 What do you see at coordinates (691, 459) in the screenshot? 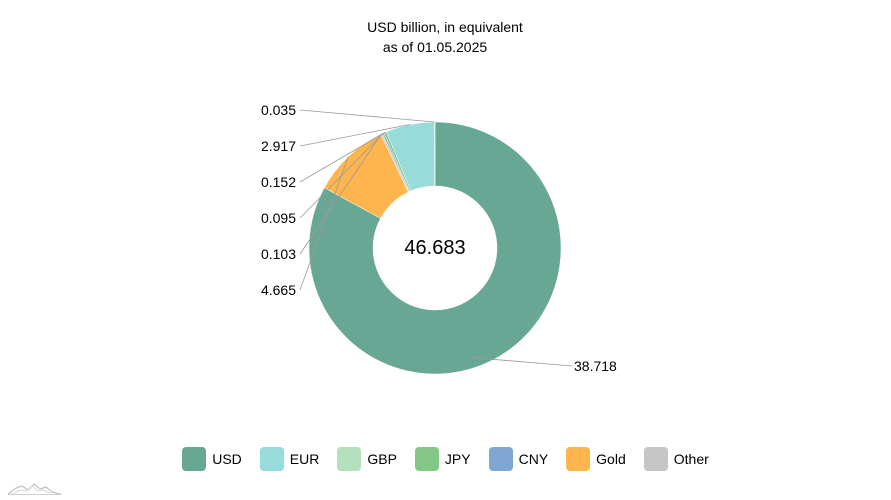
I see `legend-label-other: Other` at bounding box center [691, 459].